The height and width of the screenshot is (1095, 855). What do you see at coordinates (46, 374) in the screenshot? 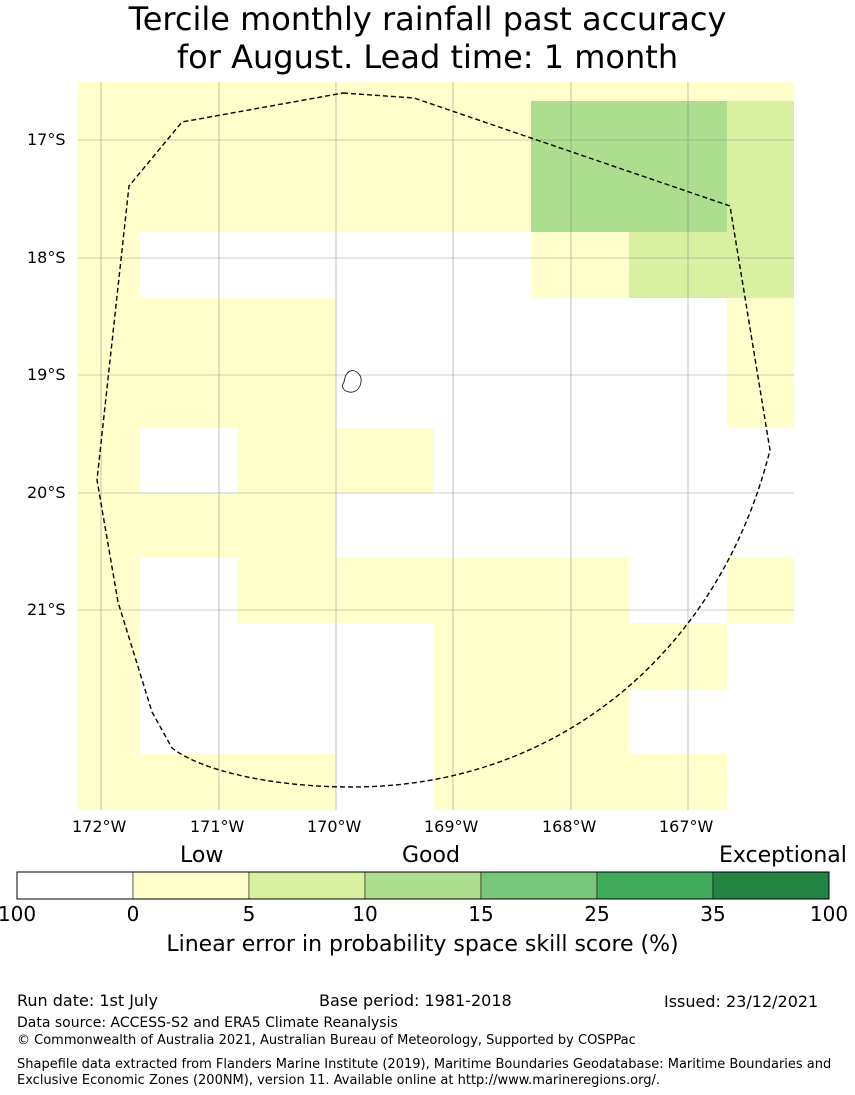
I see `lat-label: 19°S` at bounding box center [46, 374].